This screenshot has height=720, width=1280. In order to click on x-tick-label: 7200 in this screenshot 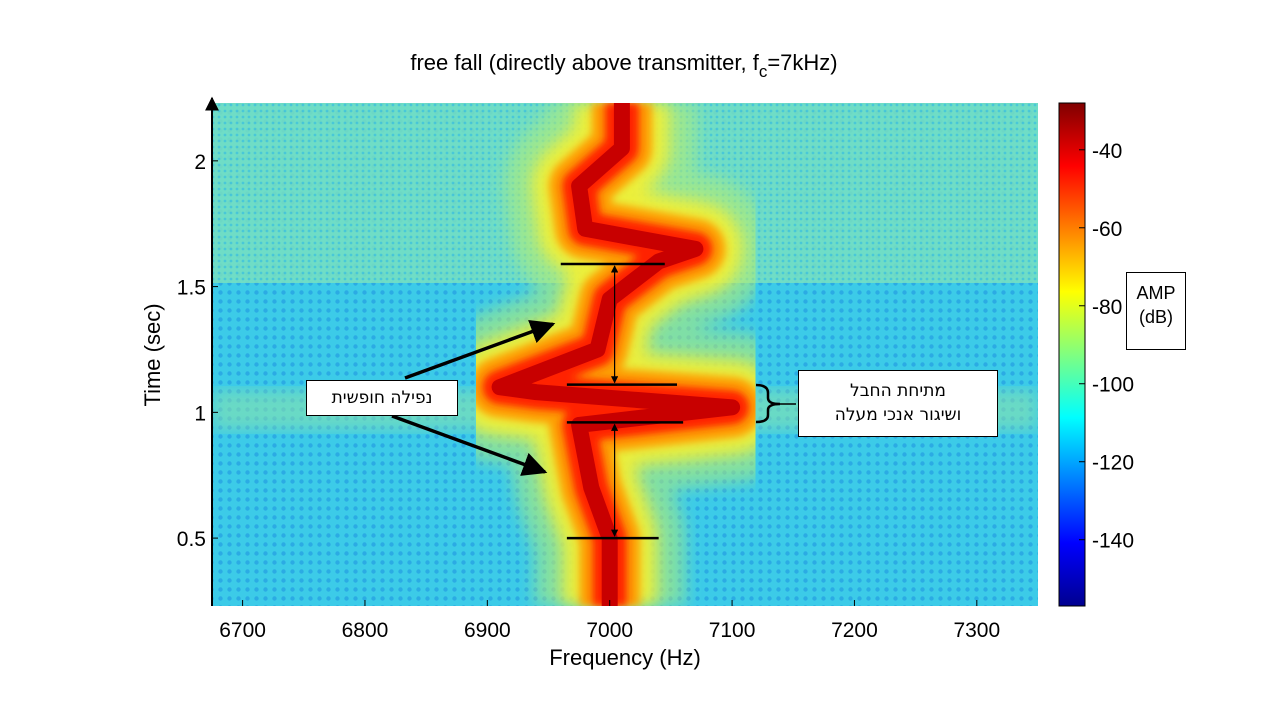, I will do `click(854, 630)`.